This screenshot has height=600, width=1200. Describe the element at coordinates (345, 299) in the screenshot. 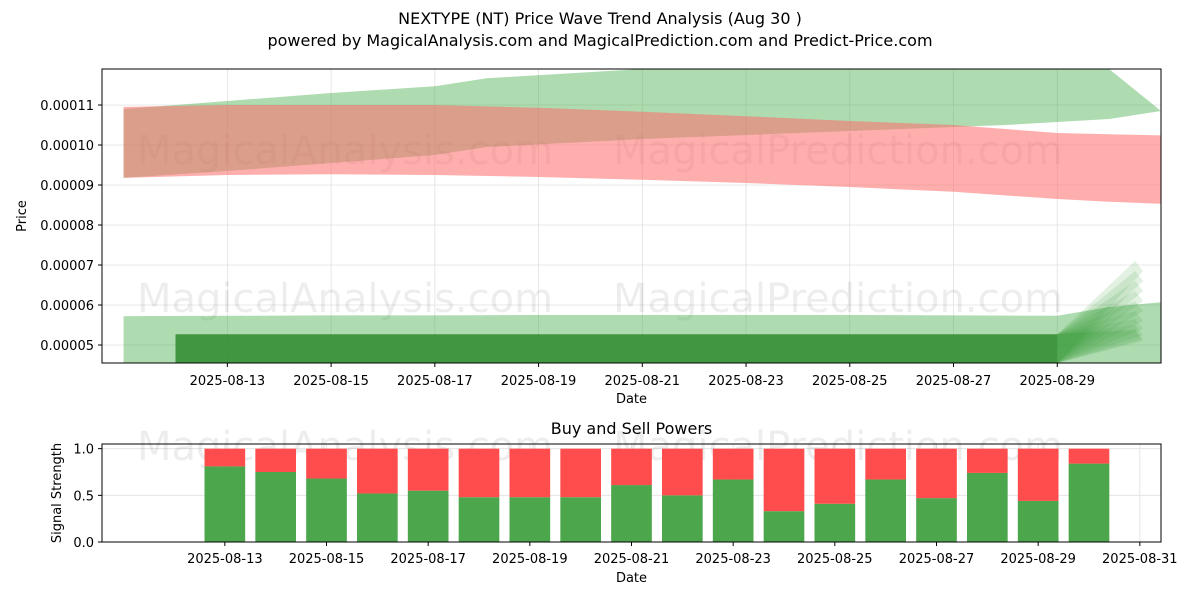

I see `watermark-text: MagicalAnalysis.com` at that location.